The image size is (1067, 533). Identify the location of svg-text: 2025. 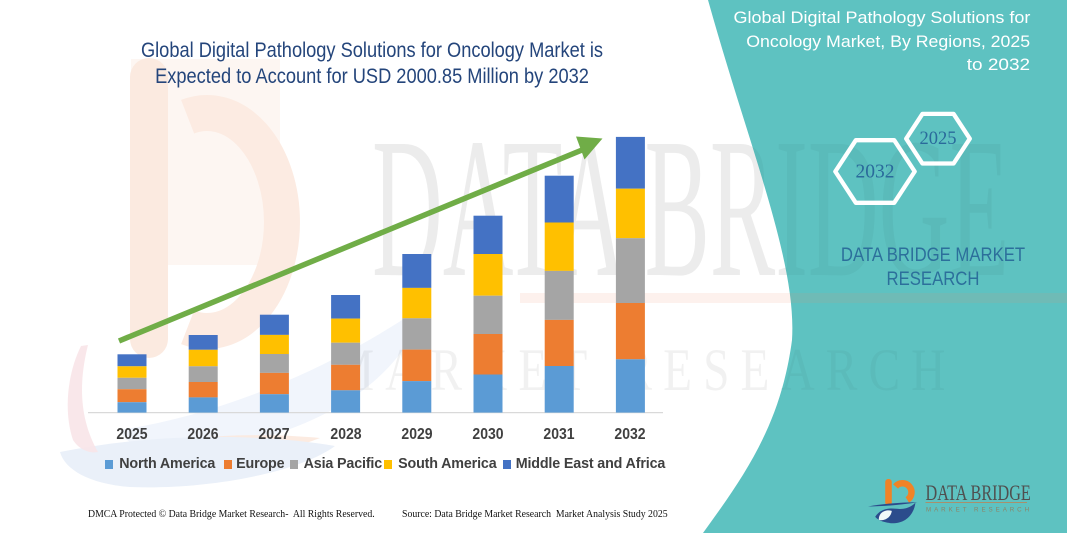
(938, 139).